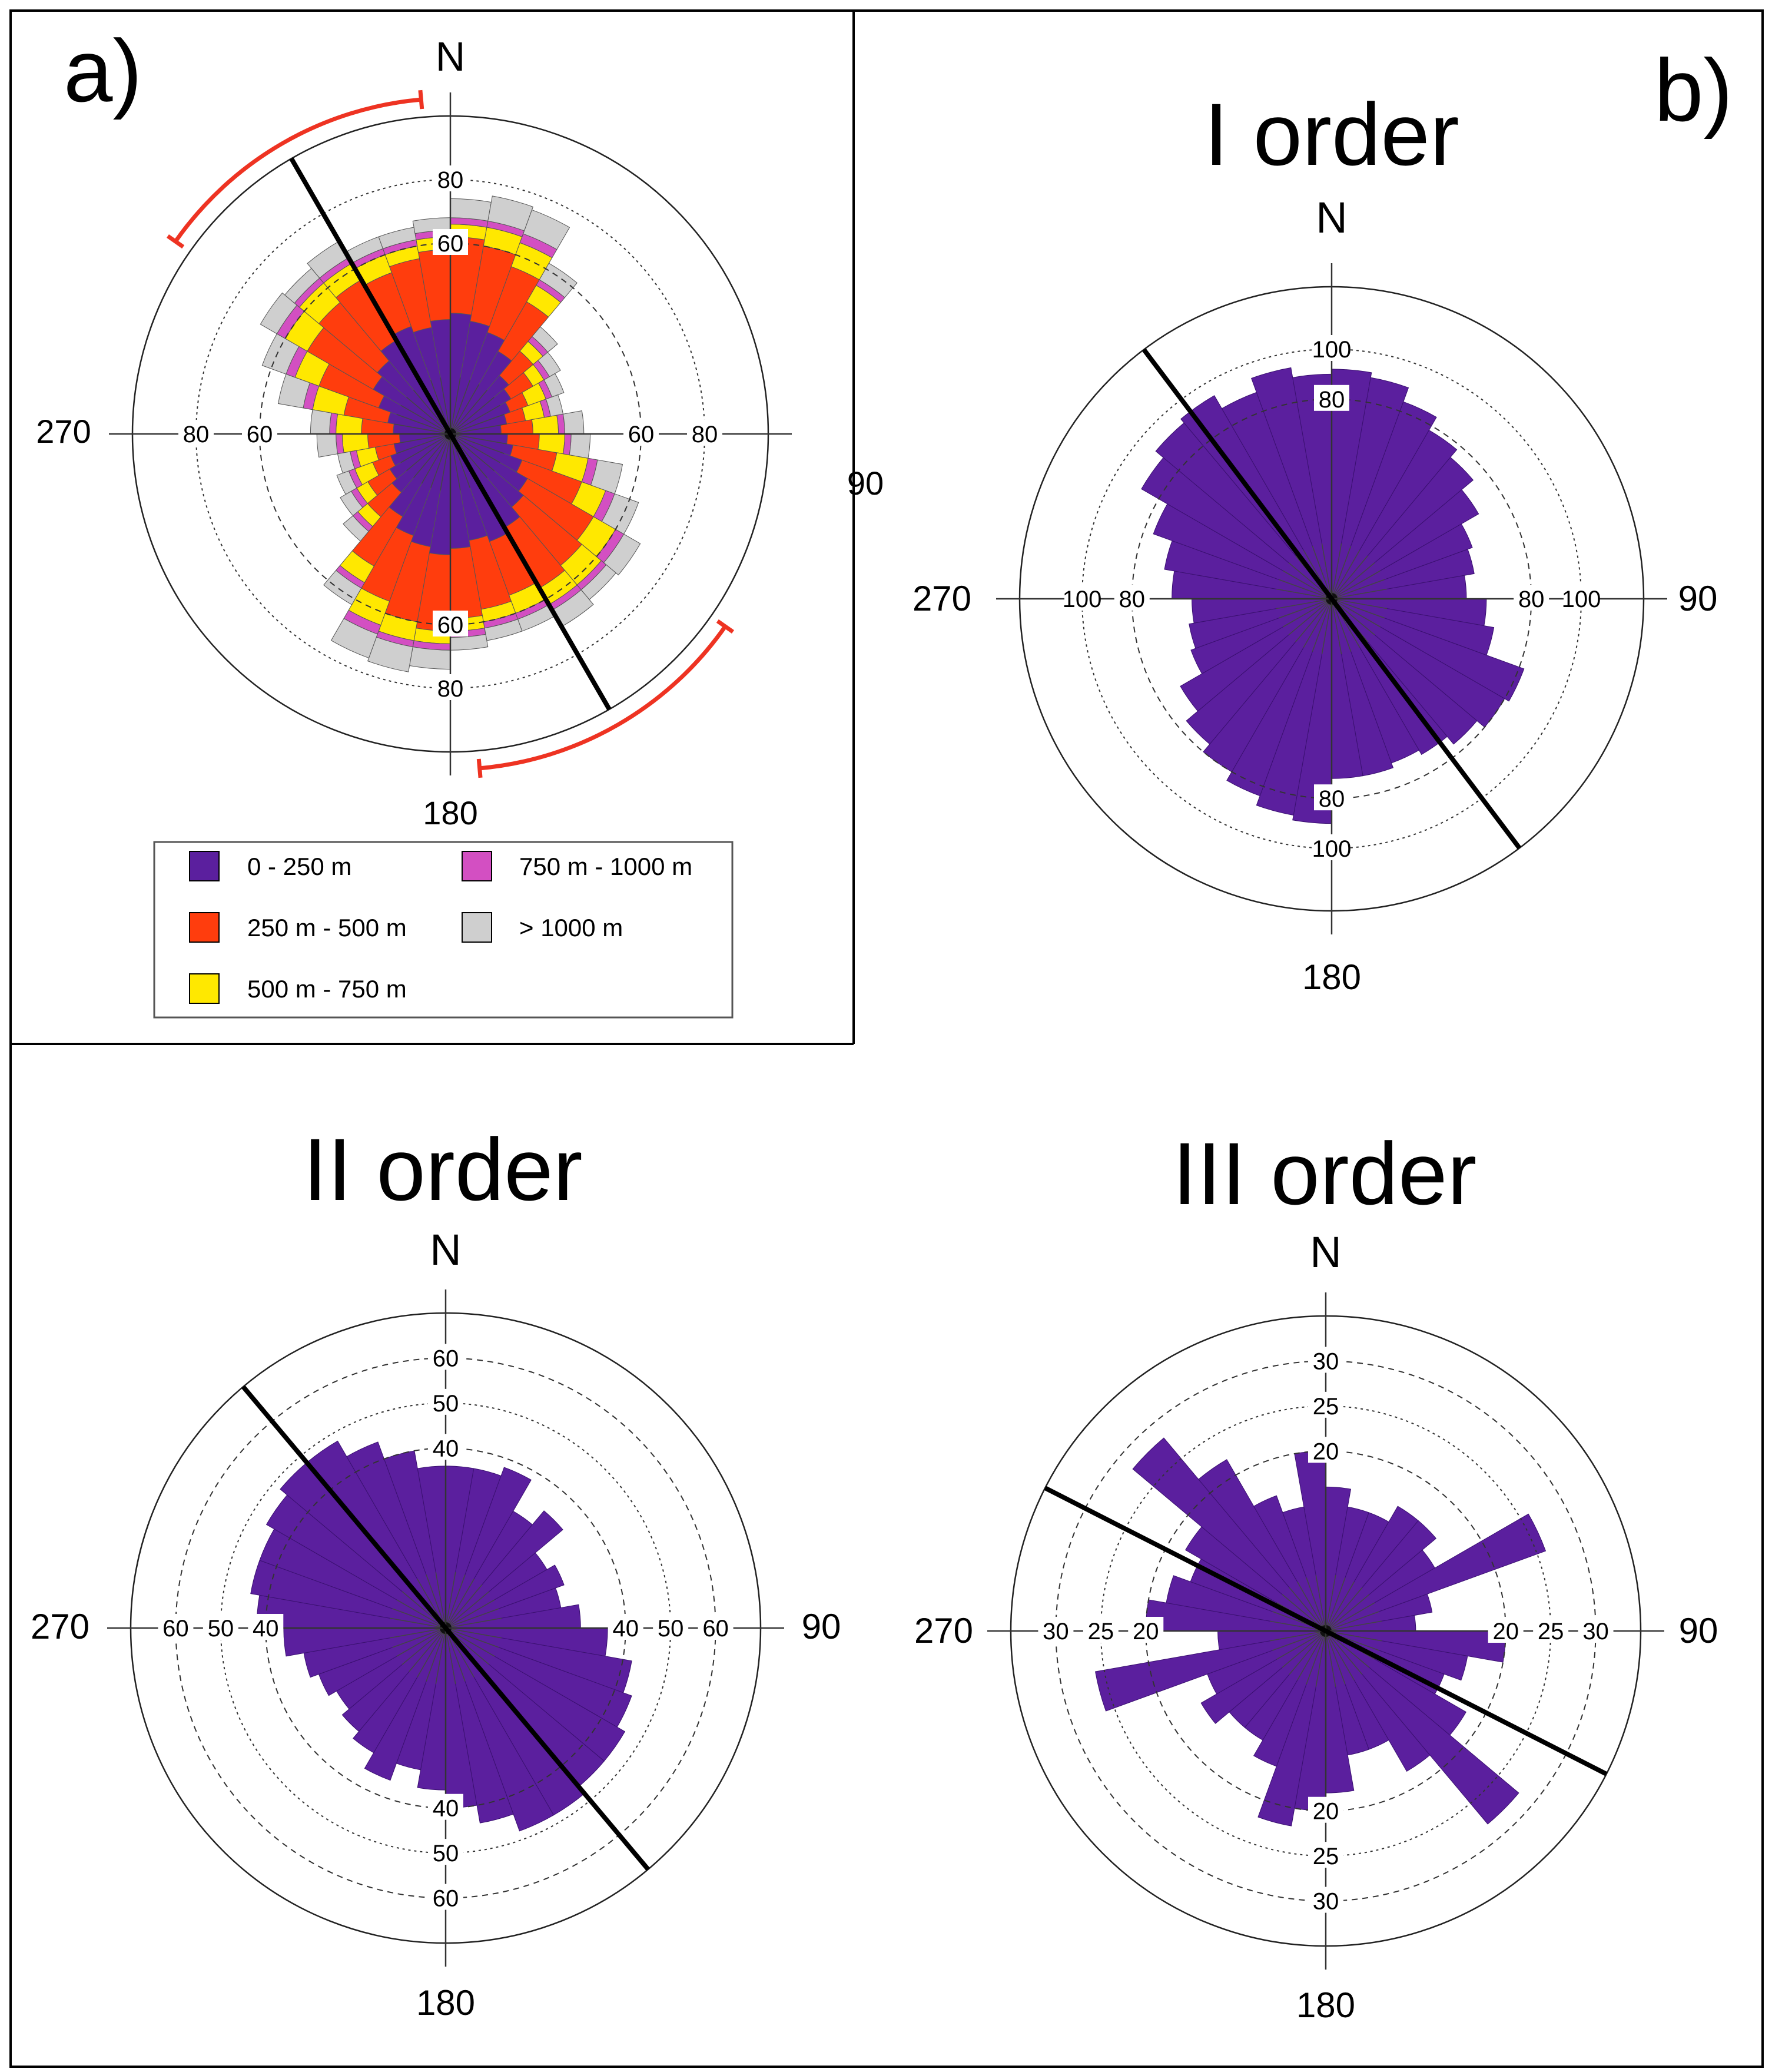 This screenshot has height=2072, width=1772. What do you see at coordinates (1531, 599) in the screenshot?
I see `tick-label-order1-e-80: 80` at bounding box center [1531, 599].